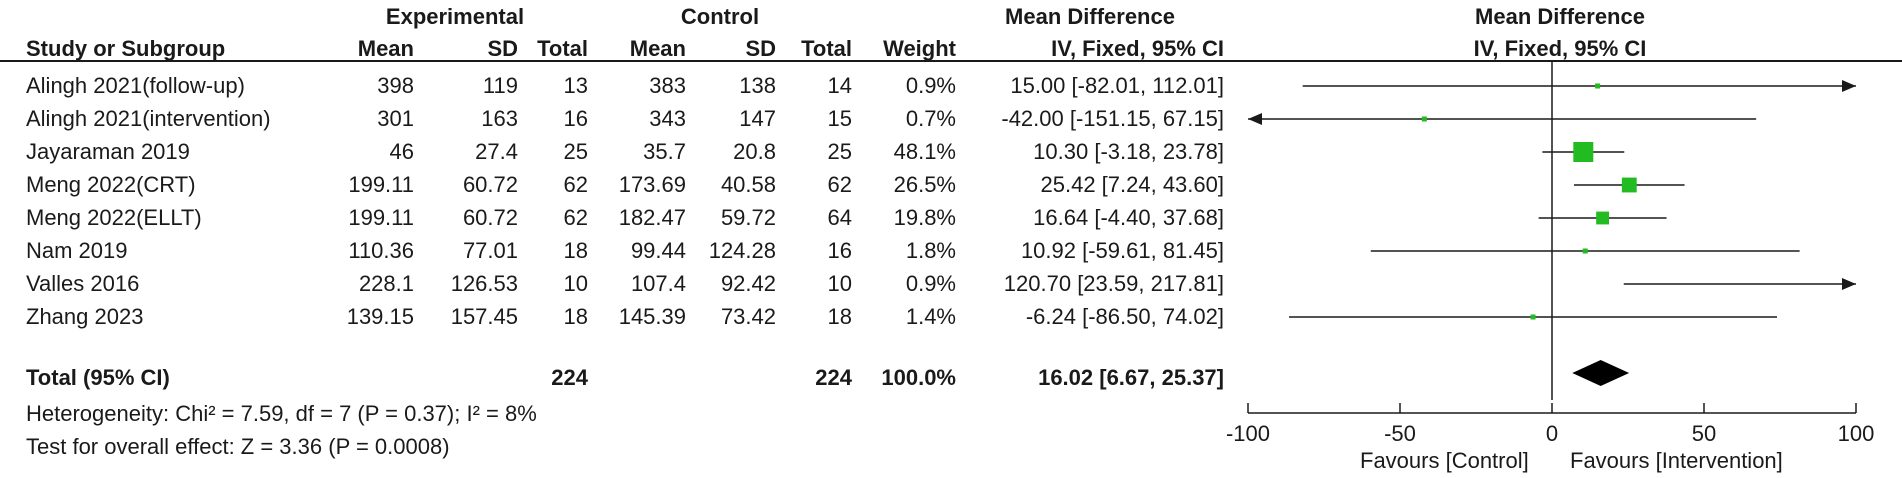  Describe the element at coordinates (1113, 283) in the screenshot. I see `ci-text: 120.70 [23.59, 217.81]` at that location.